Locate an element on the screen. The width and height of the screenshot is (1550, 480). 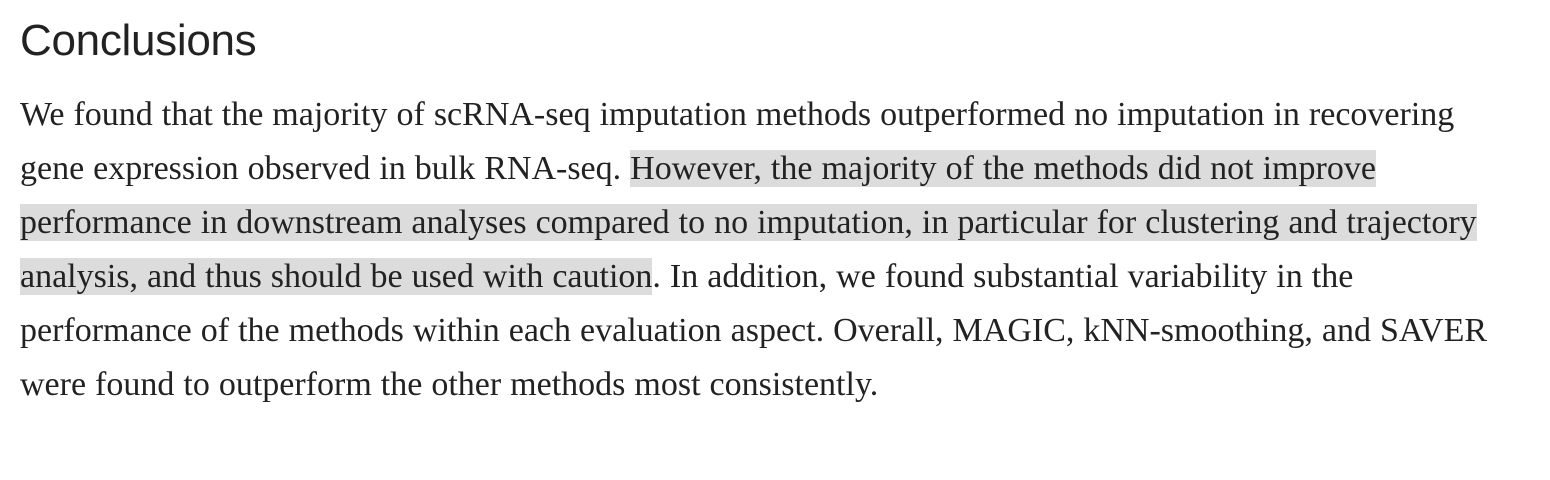
section-heading: Conclusions is located at coordinates (138, 40).